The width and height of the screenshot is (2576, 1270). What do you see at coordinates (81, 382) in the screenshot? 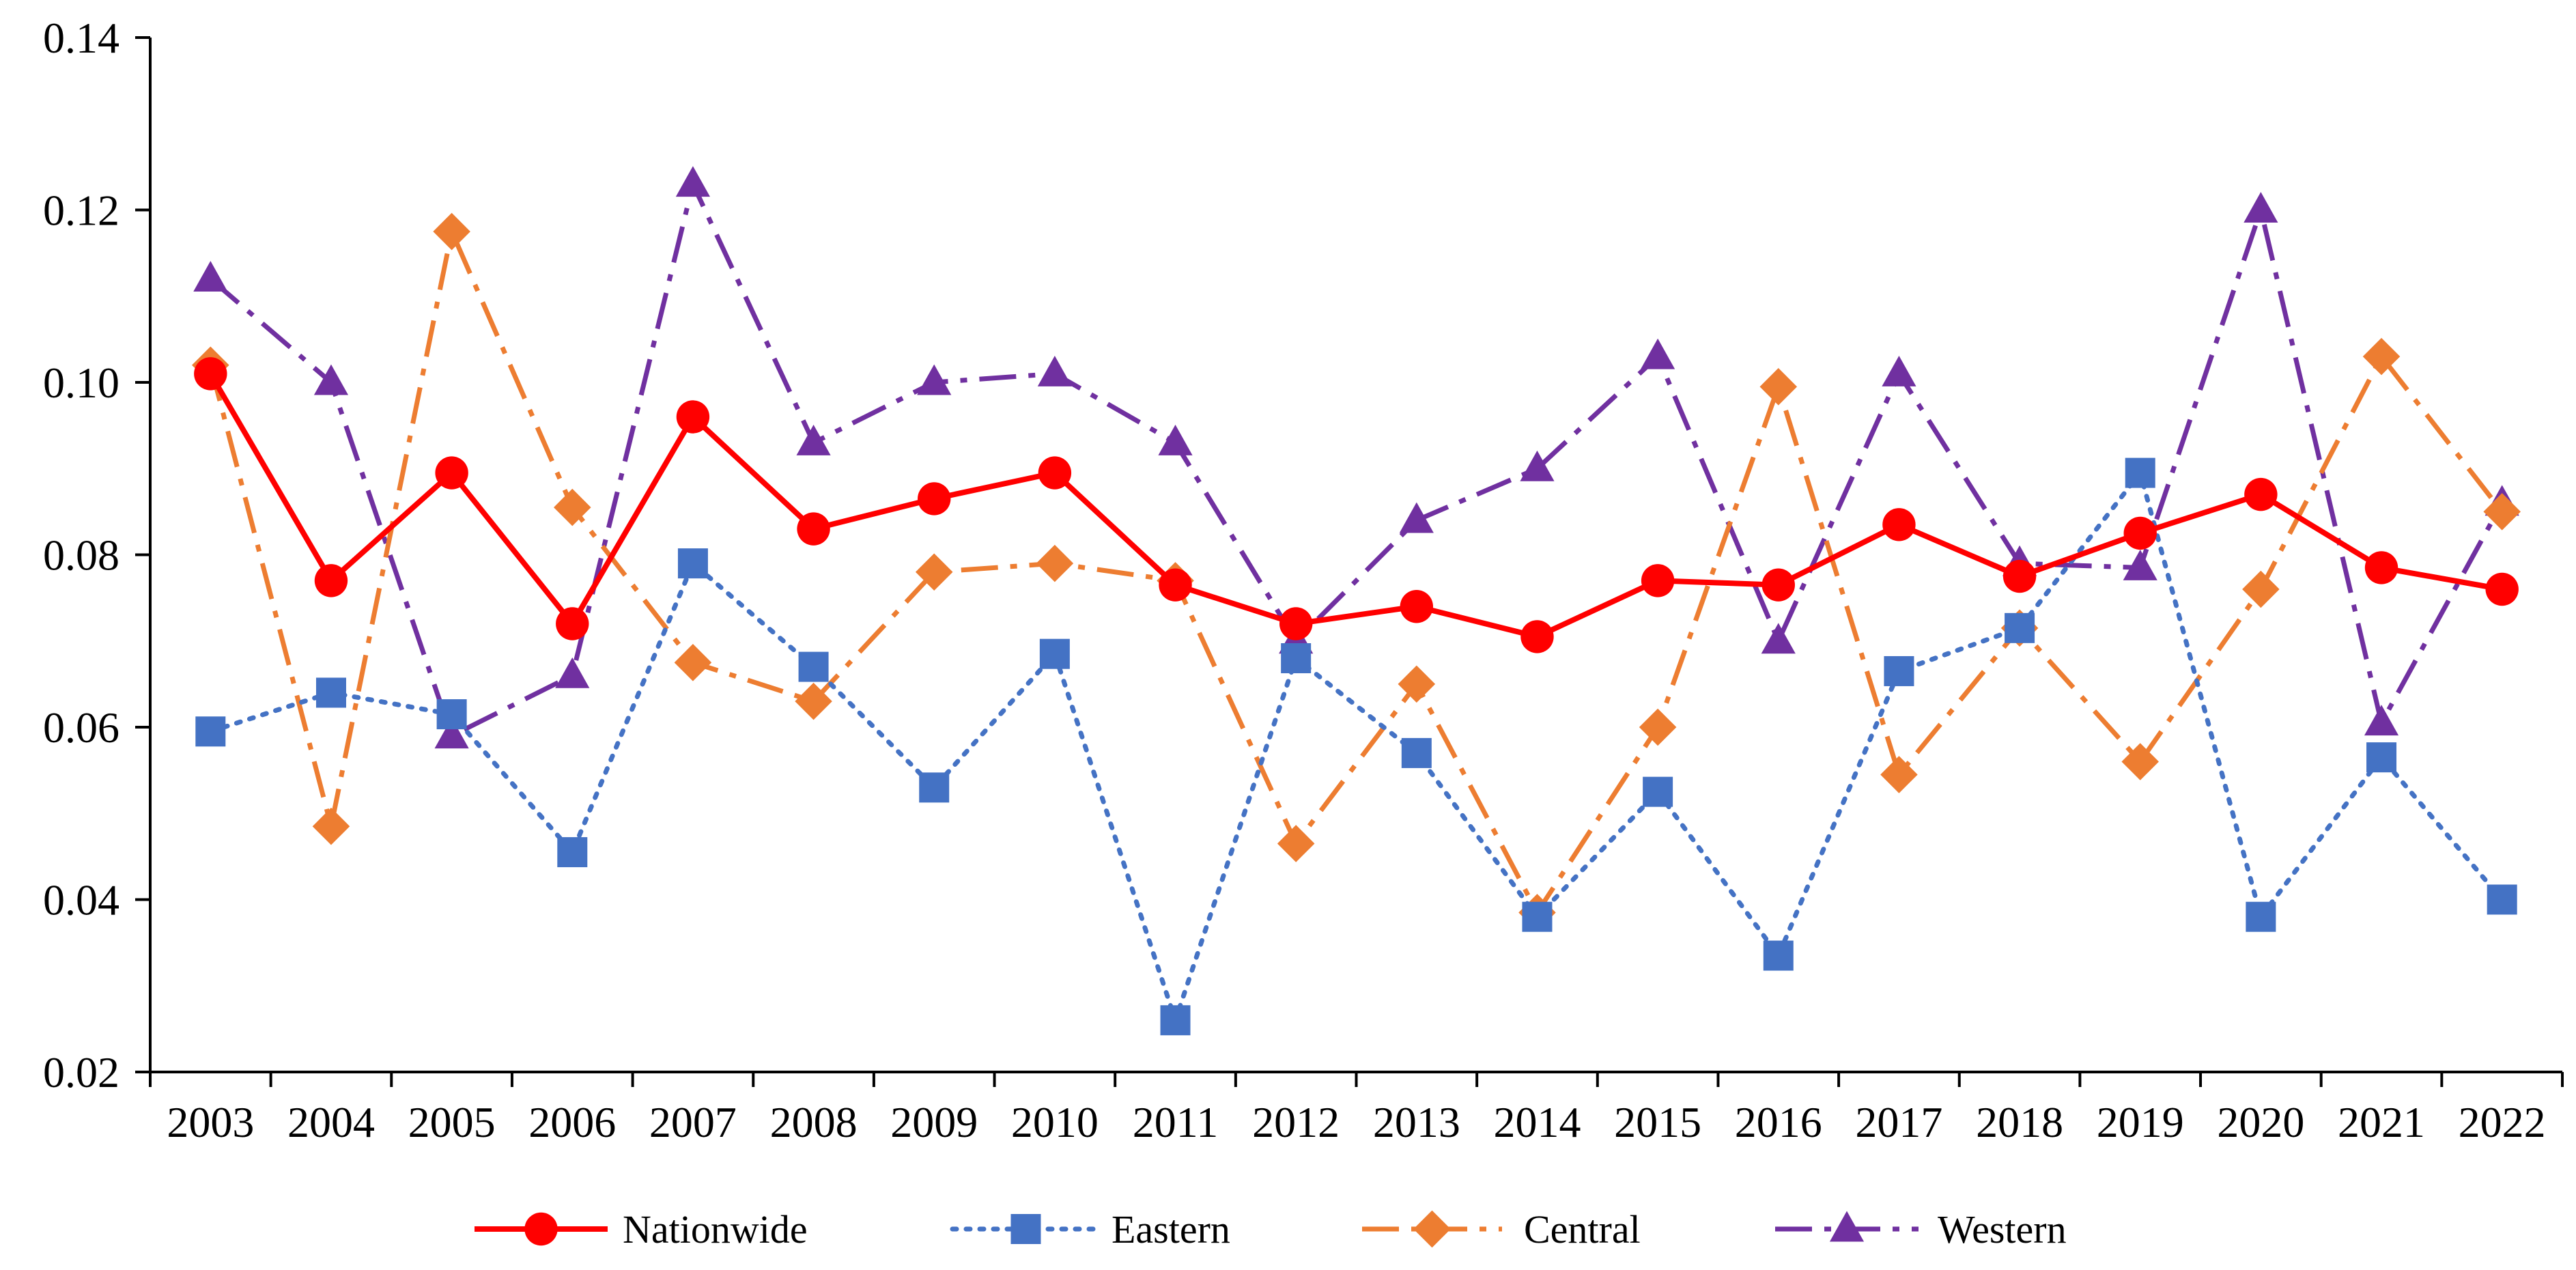
I see `y-tick-label: 0.10` at bounding box center [81, 382].